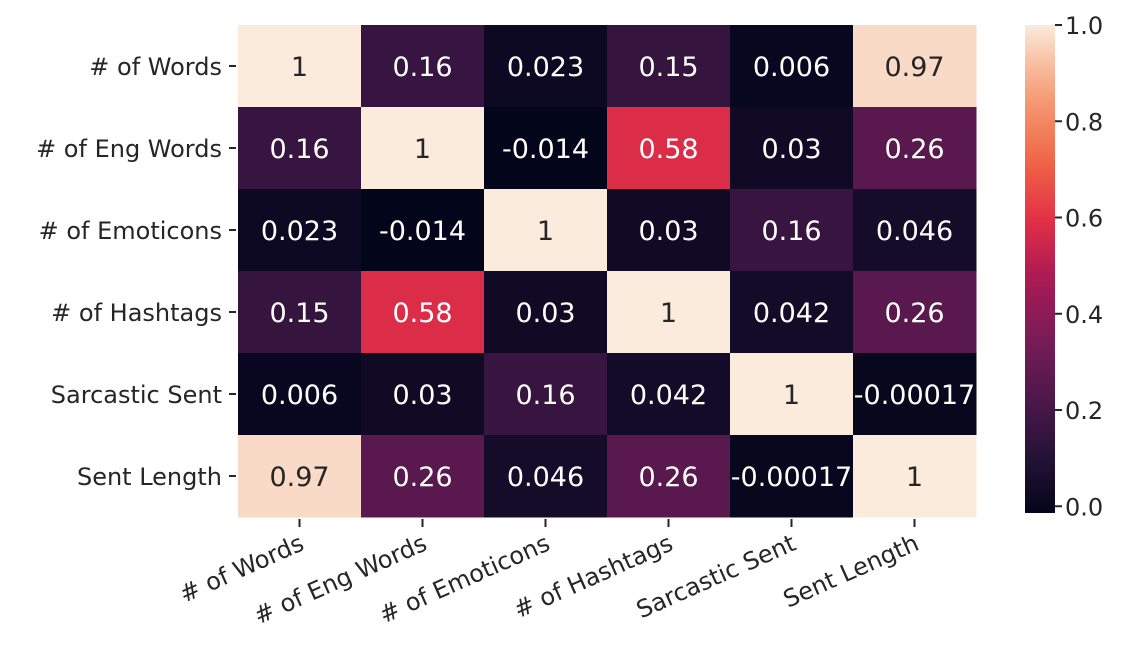  What do you see at coordinates (1084, 315) in the screenshot?
I see `colorbar-tick-label: 0.4` at bounding box center [1084, 315].